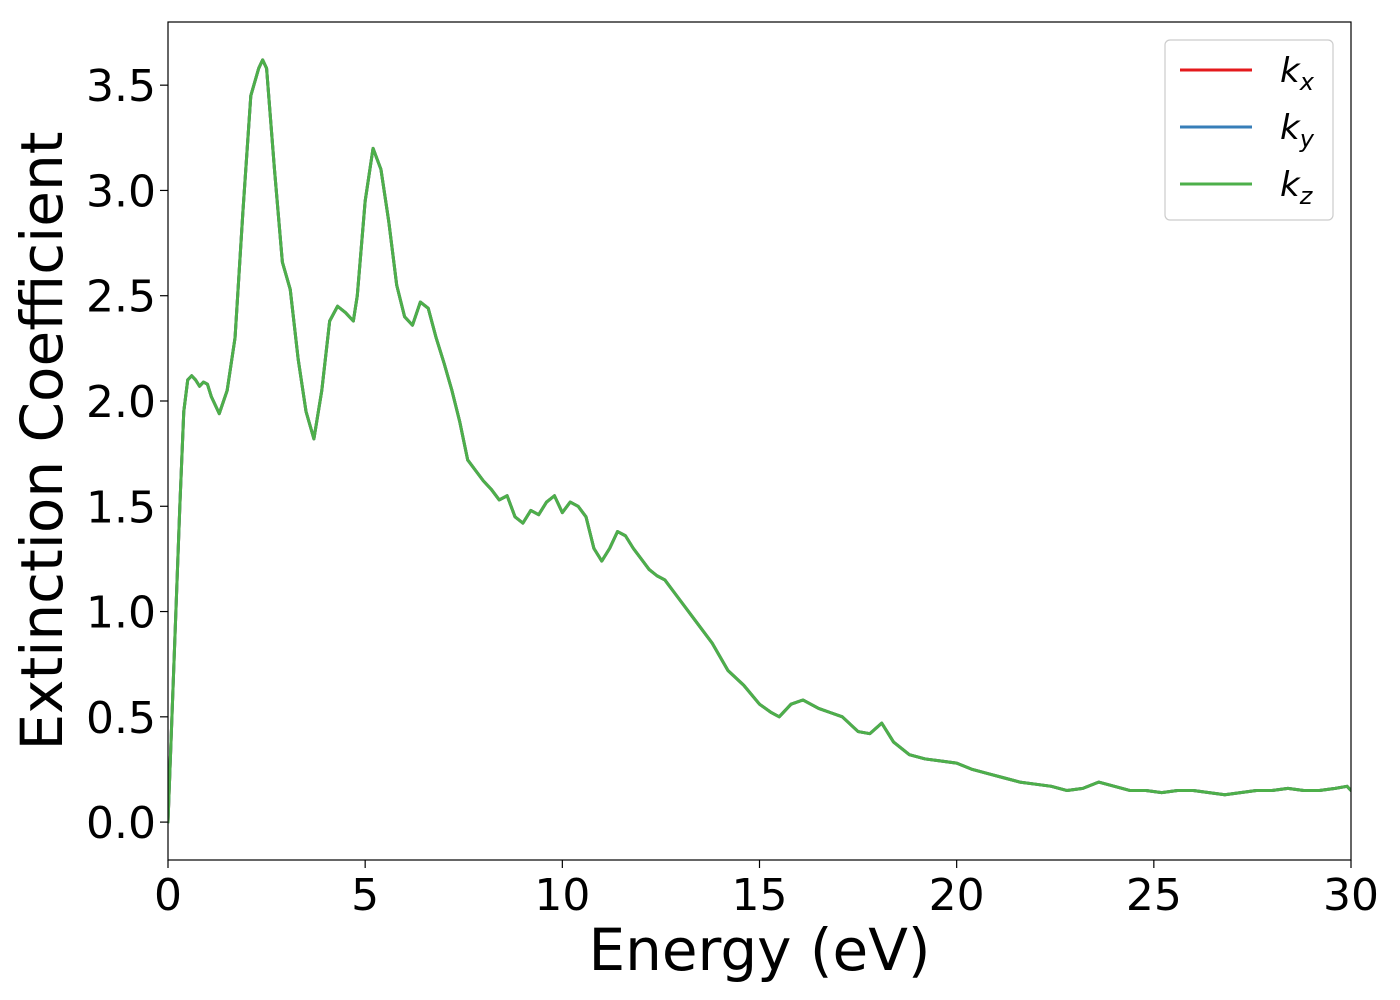 The image size is (1400, 1000). Describe the element at coordinates (1297, 130) in the screenshot. I see `legend-label-y: ky` at that location.